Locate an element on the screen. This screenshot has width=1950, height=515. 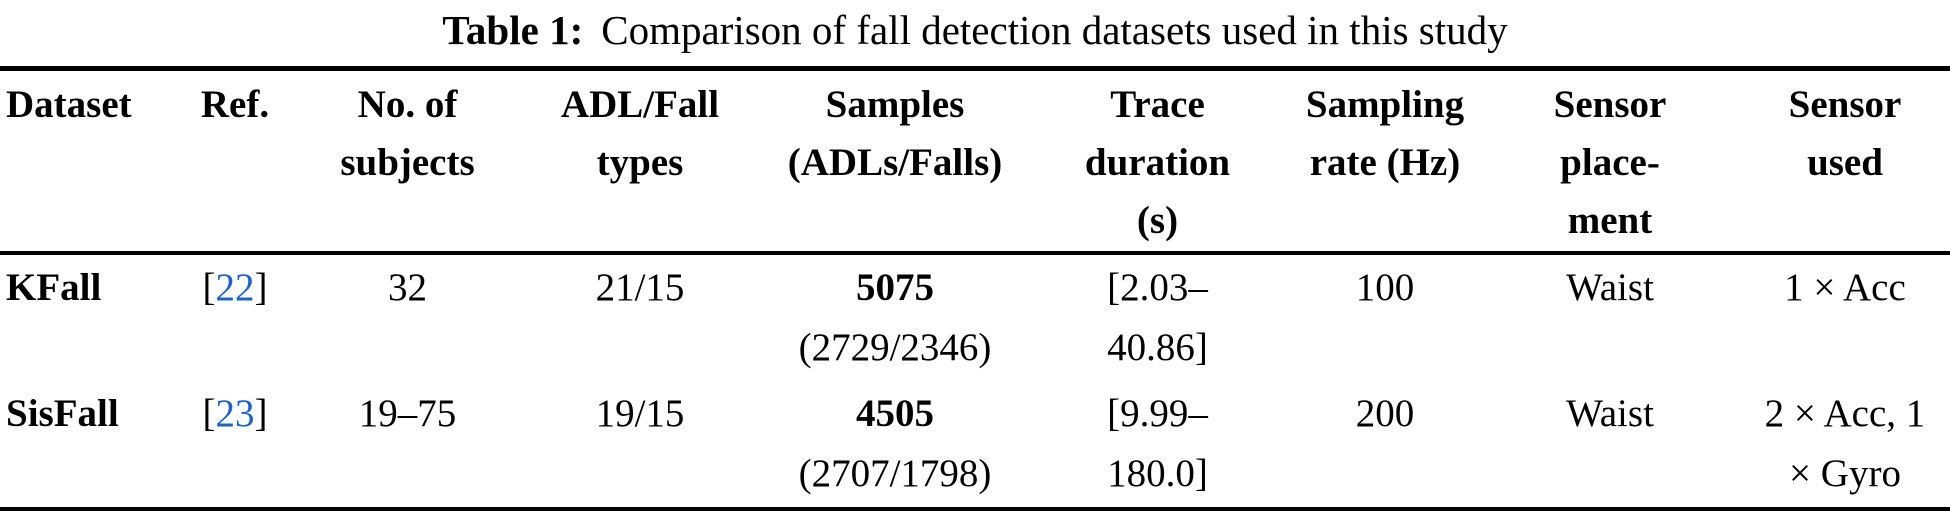
header-line: Dataset is located at coordinates (69, 104).